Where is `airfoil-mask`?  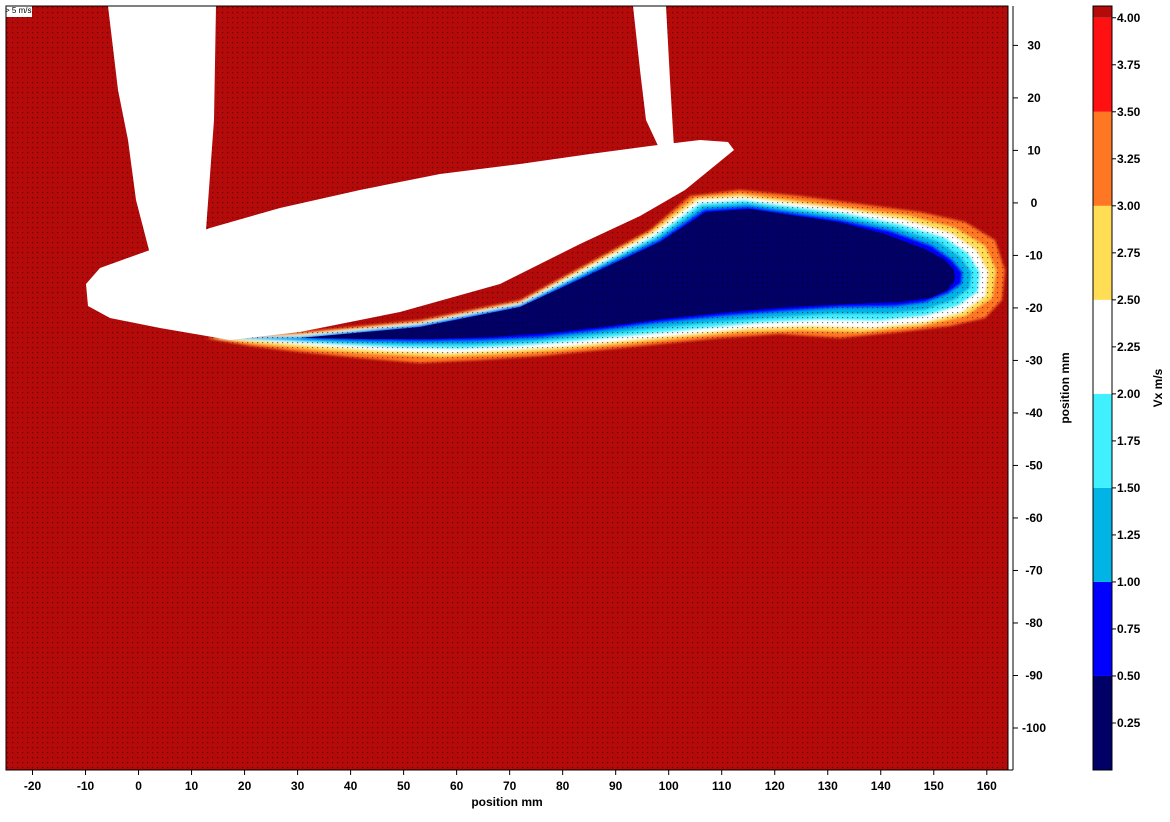 airfoil-mask is located at coordinates (410, 240).